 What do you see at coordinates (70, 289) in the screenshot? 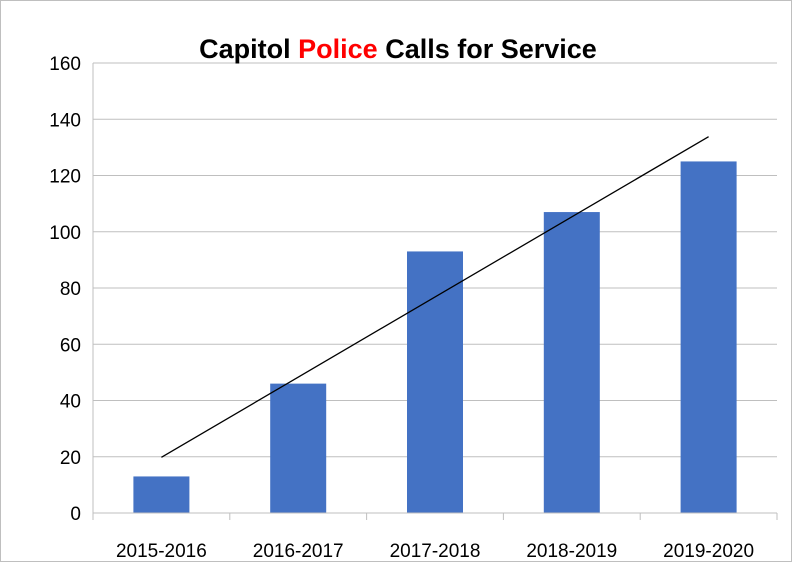
I see `y-tick-label: 80` at bounding box center [70, 289].